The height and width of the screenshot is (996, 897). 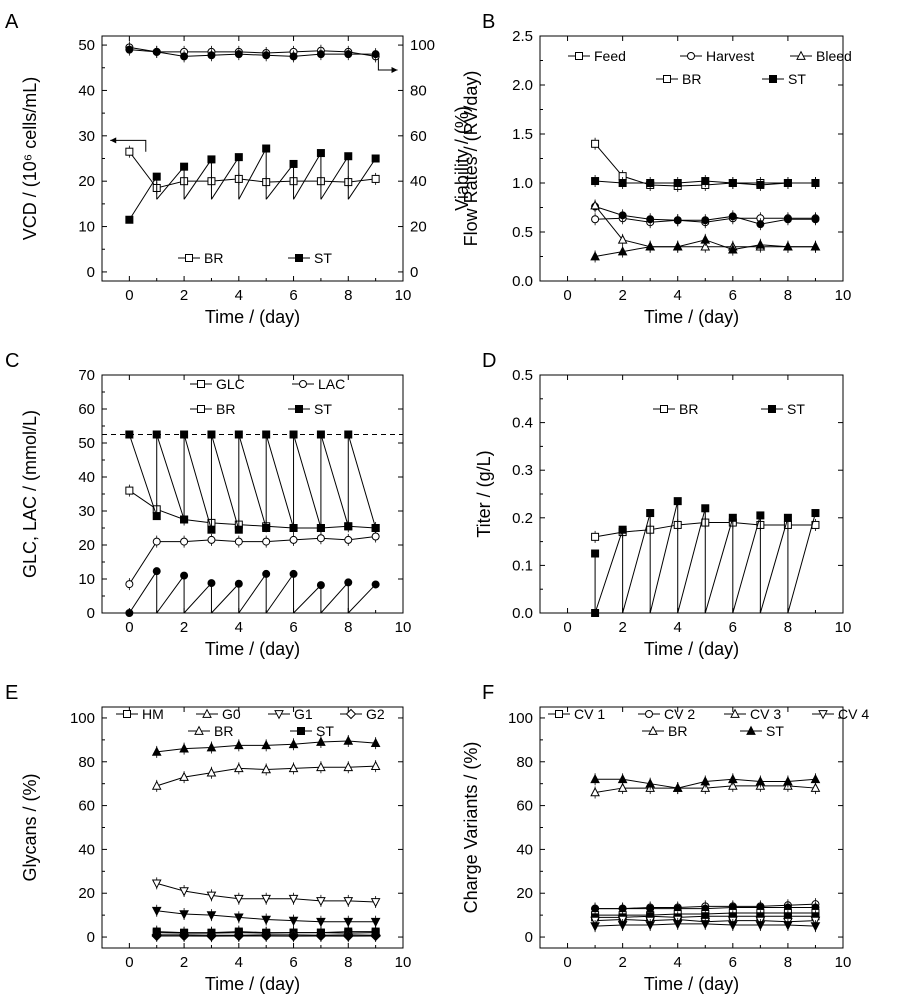 I want to click on legend: GLC LAC BR ST, so click(x=267, y=396).